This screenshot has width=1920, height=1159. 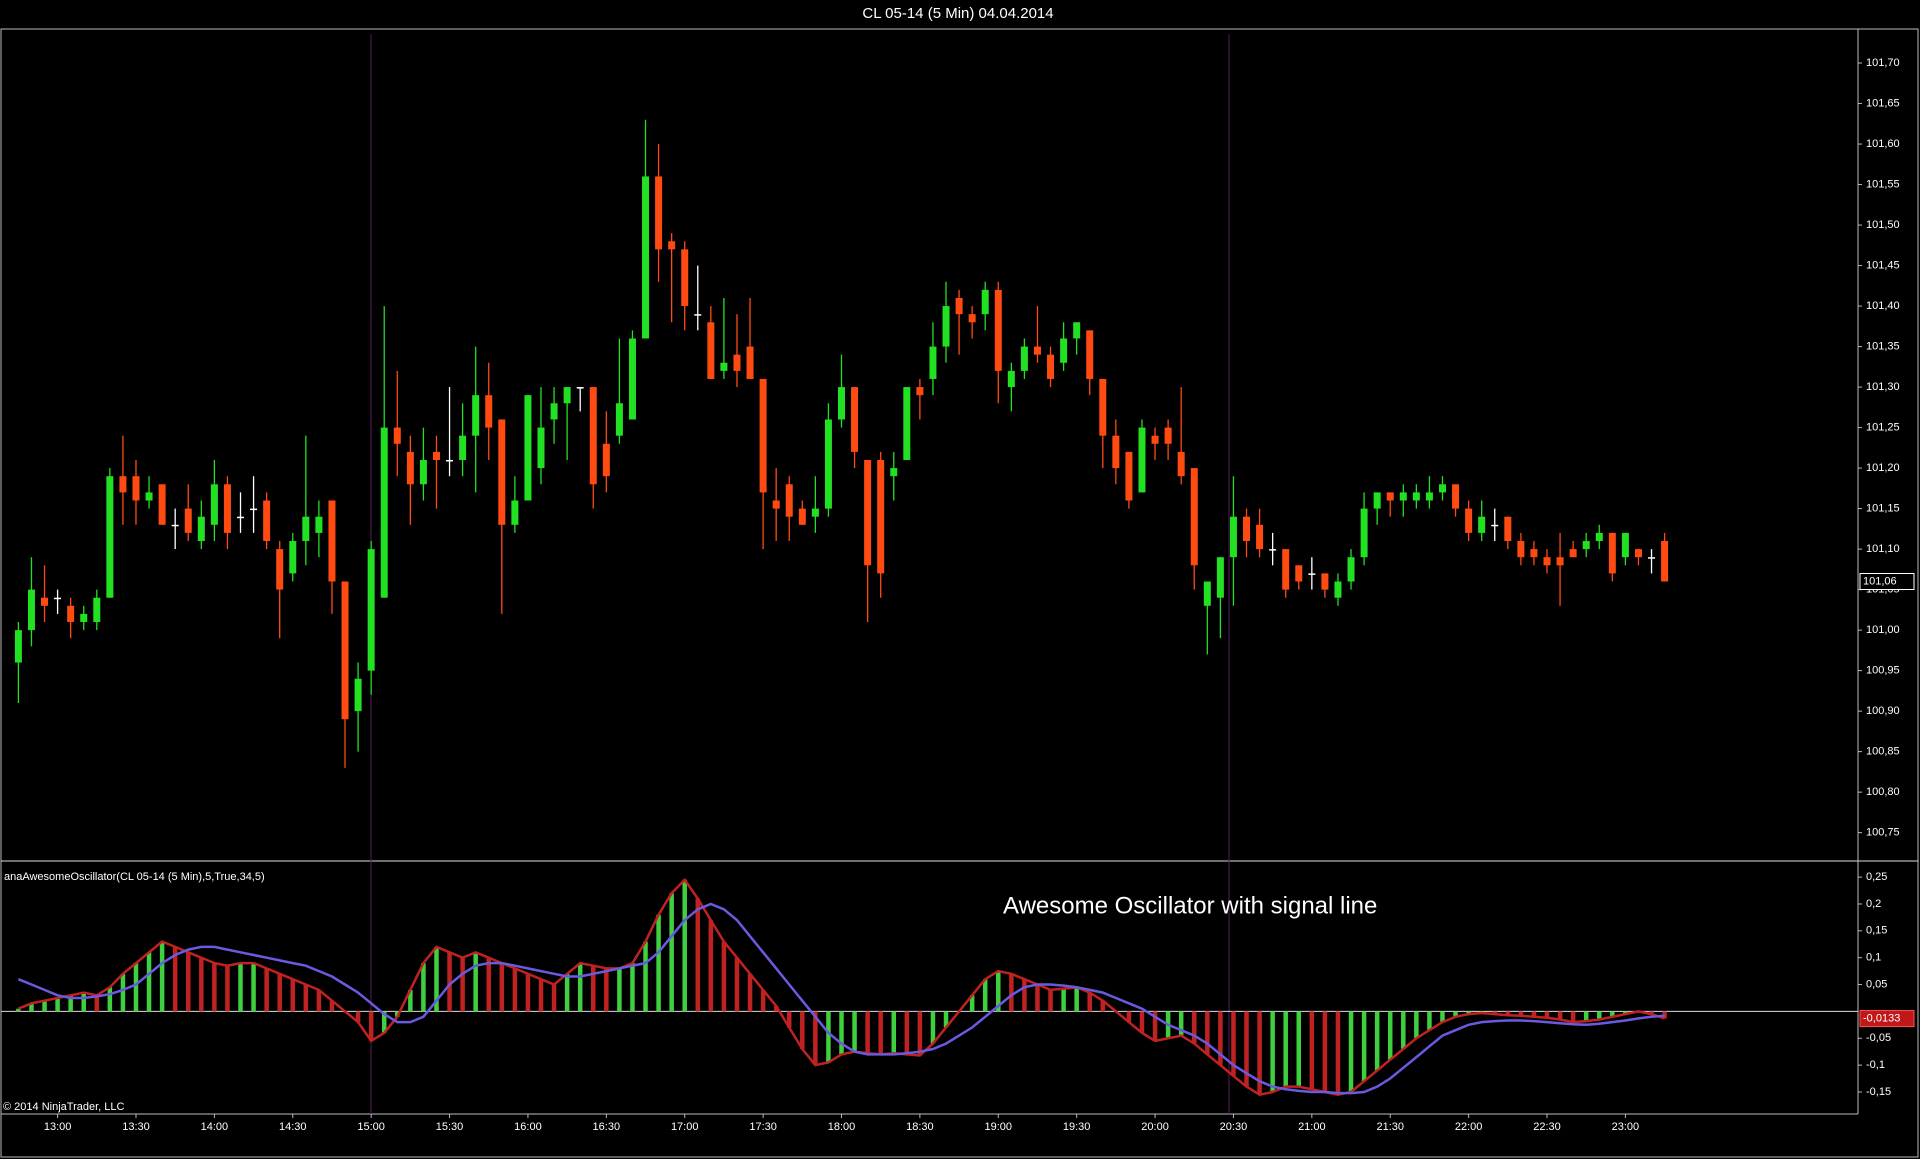 What do you see at coordinates (1077, 1127) in the screenshot?
I see `x-tick-label: 19:30` at bounding box center [1077, 1127].